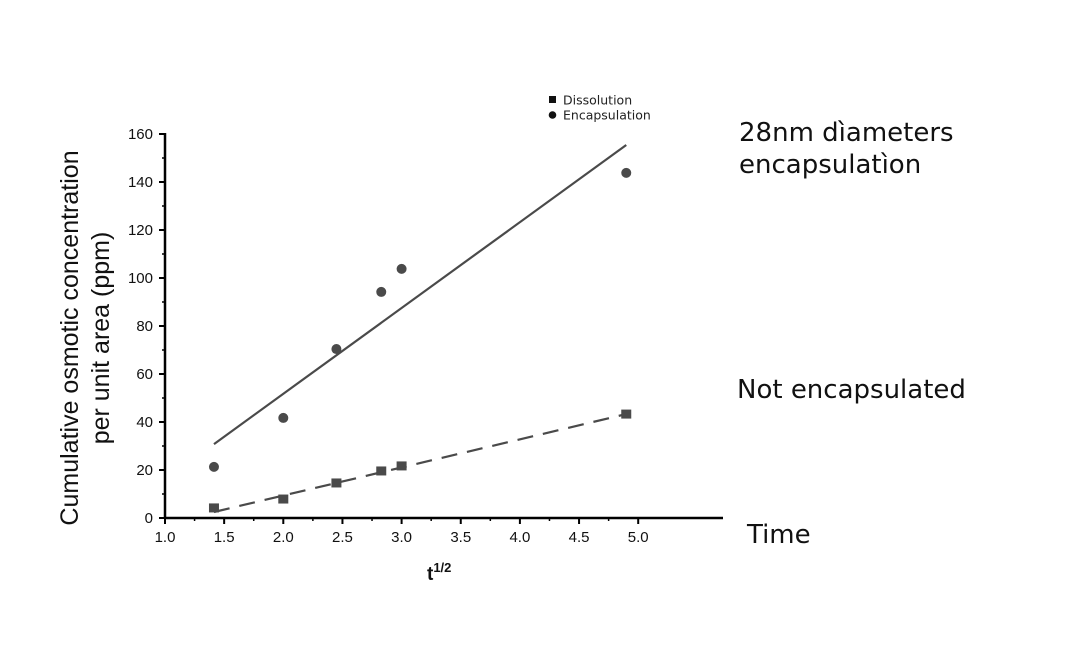 This screenshot has height=669, width=1074. I want to click on y-axis-label-line1: Cumulative osmotic concentration, so click(70, 337).